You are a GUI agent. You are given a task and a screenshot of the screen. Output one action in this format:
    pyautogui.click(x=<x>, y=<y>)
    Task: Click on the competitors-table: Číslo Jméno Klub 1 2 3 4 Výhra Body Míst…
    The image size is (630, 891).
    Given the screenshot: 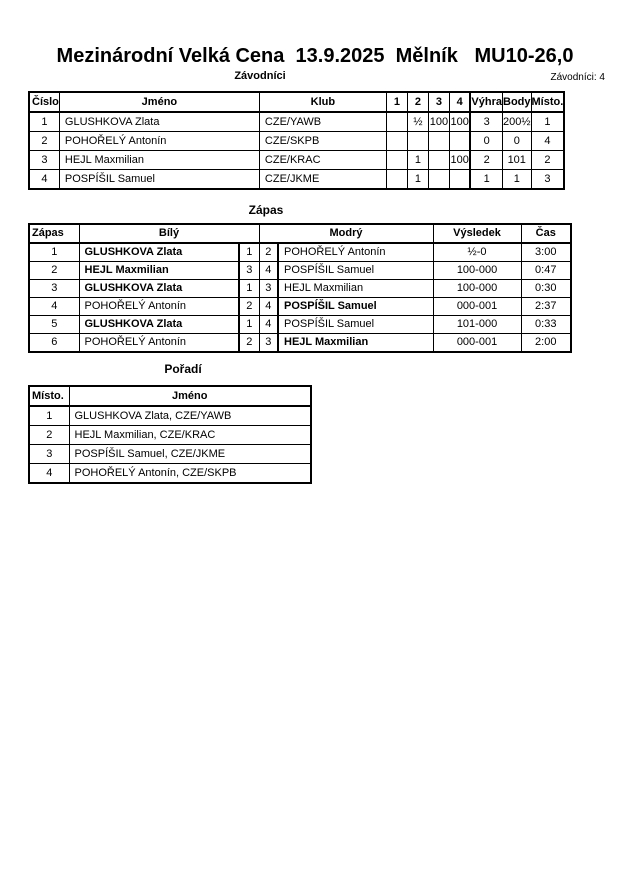 What is the action you would take?
    pyautogui.click(x=297, y=140)
    